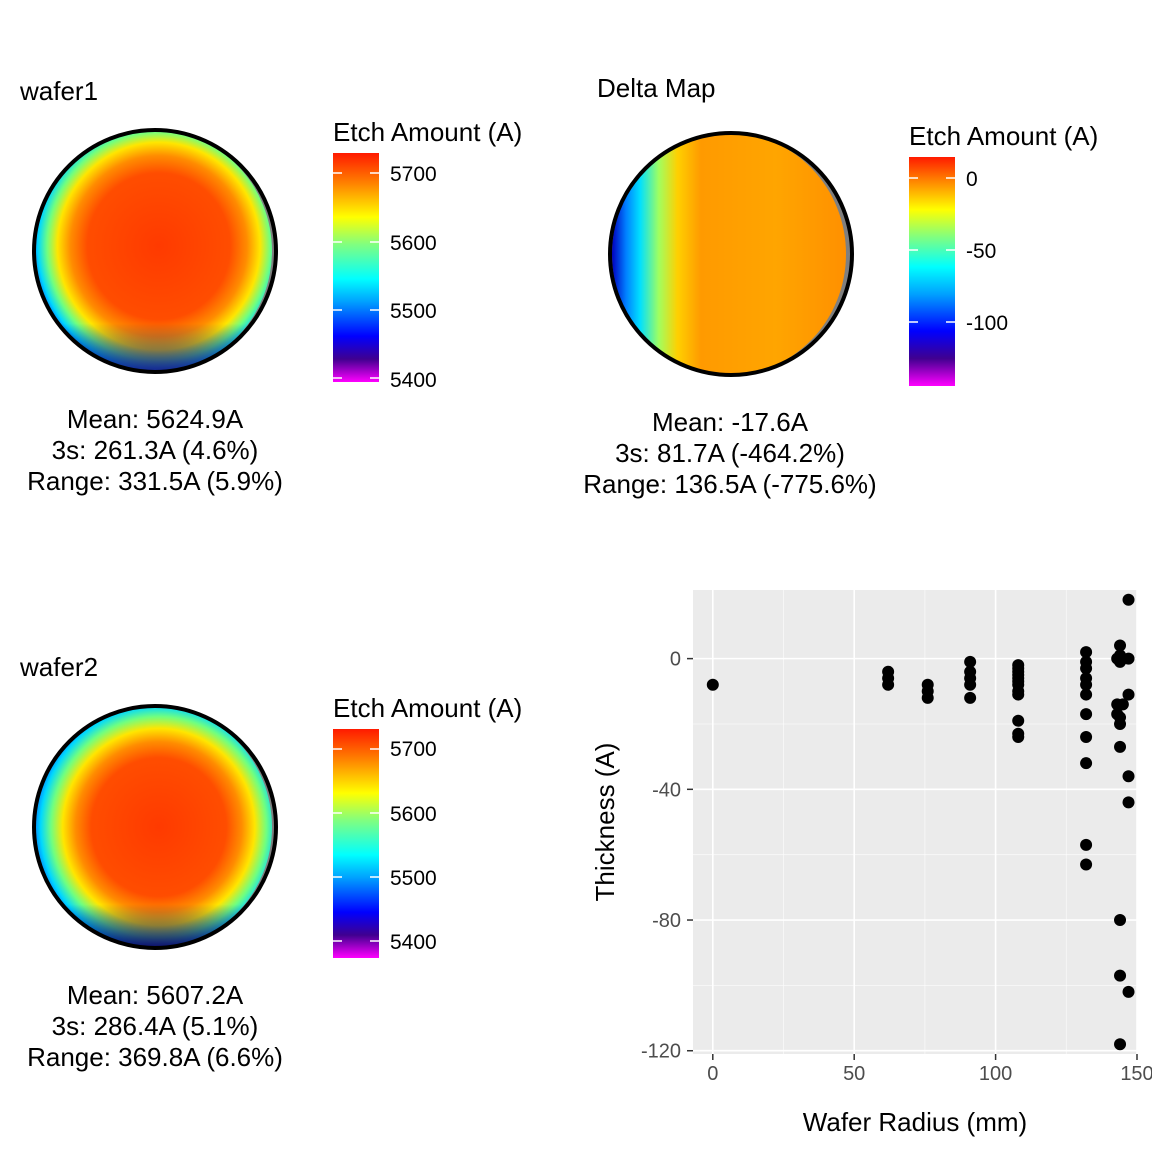  Describe the element at coordinates (413, 942) in the screenshot. I see `wafer2-legend-tick-label: 5400` at that location.